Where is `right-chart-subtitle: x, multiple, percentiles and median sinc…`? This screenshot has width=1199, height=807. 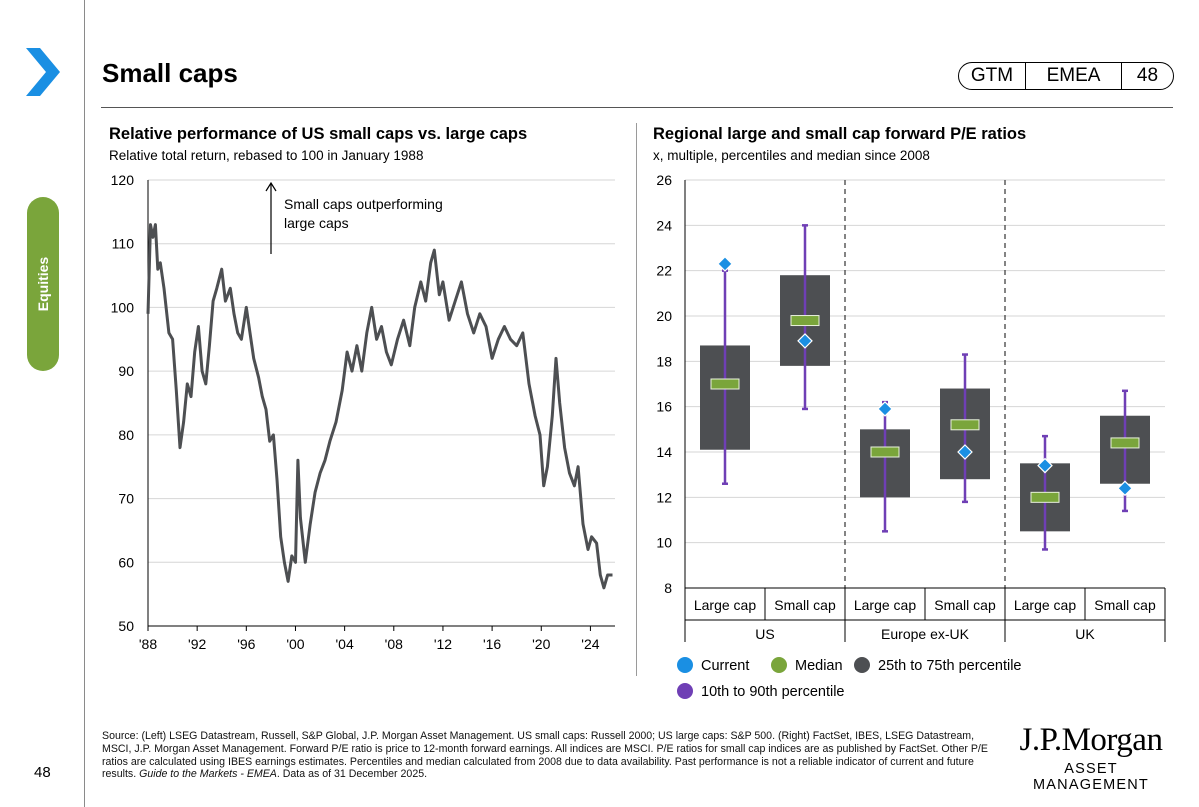 right-chart-subtitle: x, multiple, percentiles and median sinc… is located at coordinates (791, 155).